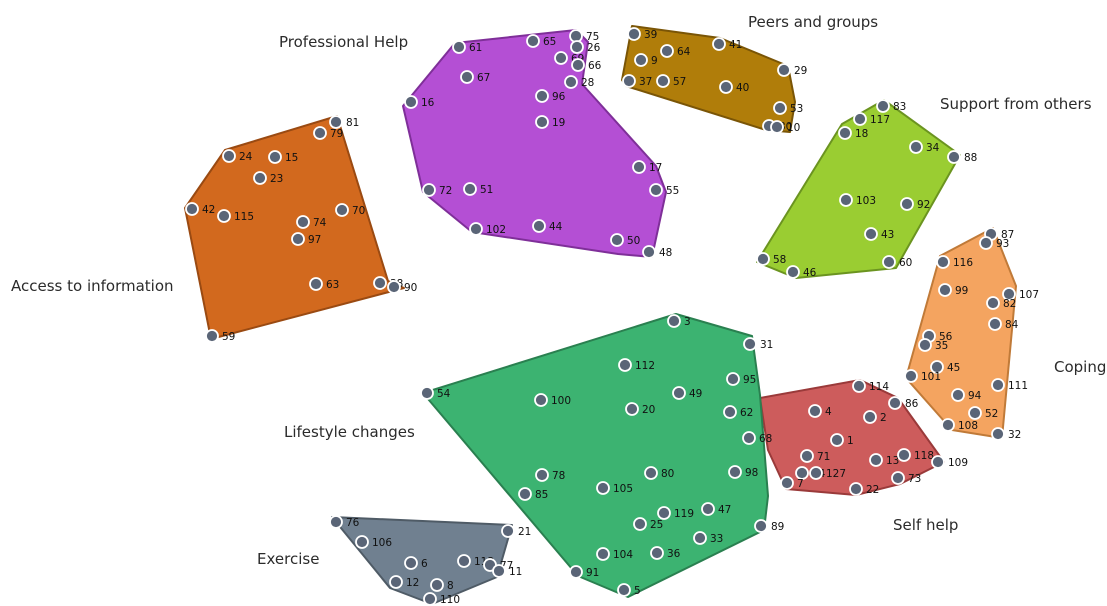 The image size is (1107, 606). I want to click on cluster-label-support: Support from others, so click(1016, 104).